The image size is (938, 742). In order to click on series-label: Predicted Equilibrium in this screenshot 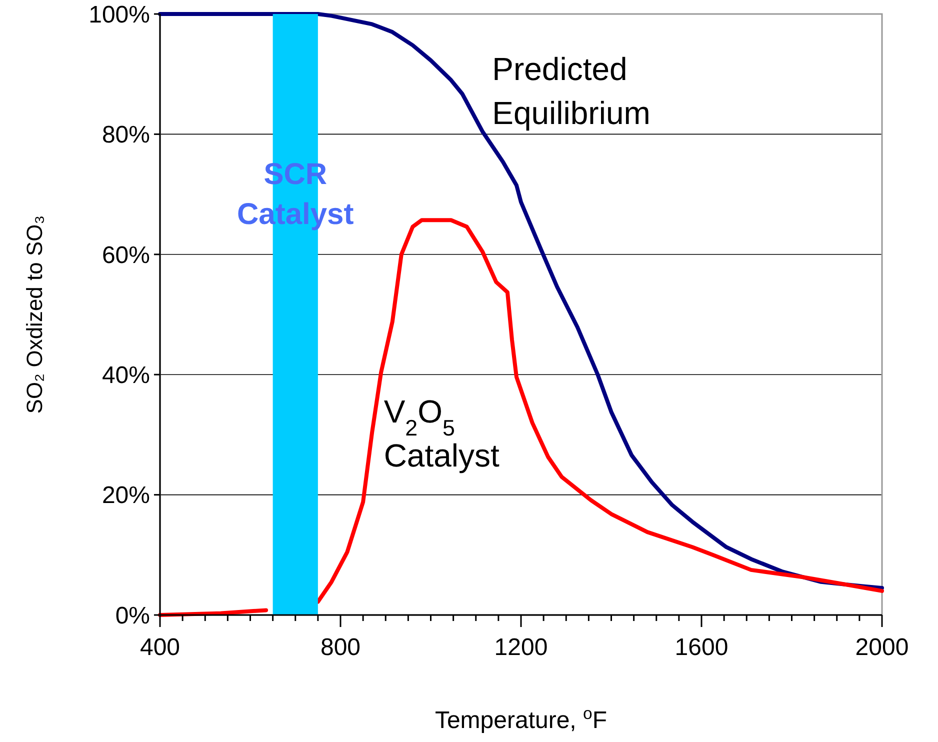, I will do `click(571, 91)`.